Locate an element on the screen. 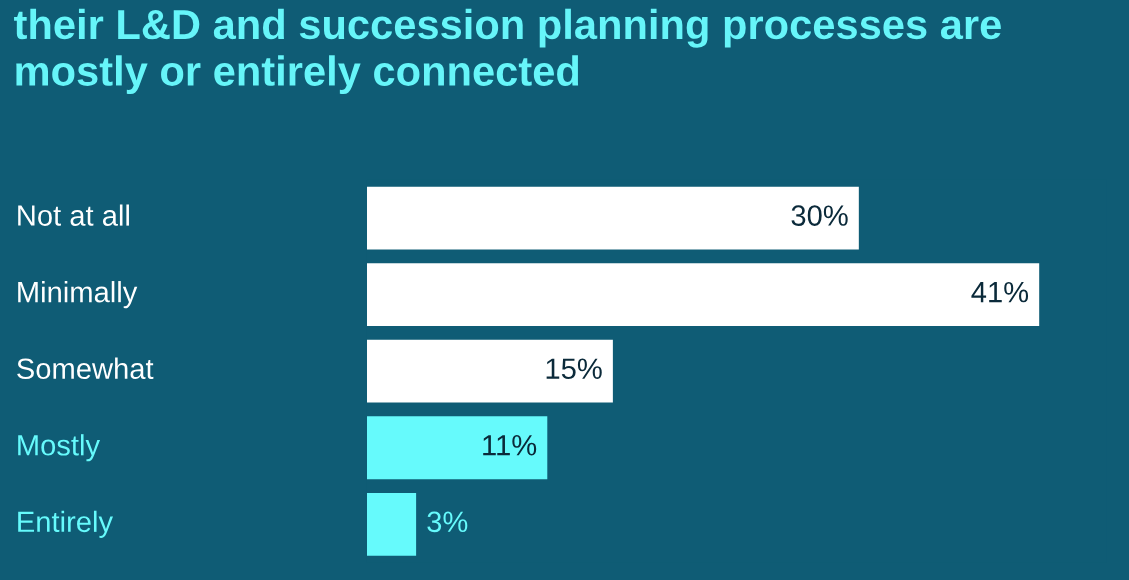  y-tick-label: Minimally is located at coordinates (78, 295).